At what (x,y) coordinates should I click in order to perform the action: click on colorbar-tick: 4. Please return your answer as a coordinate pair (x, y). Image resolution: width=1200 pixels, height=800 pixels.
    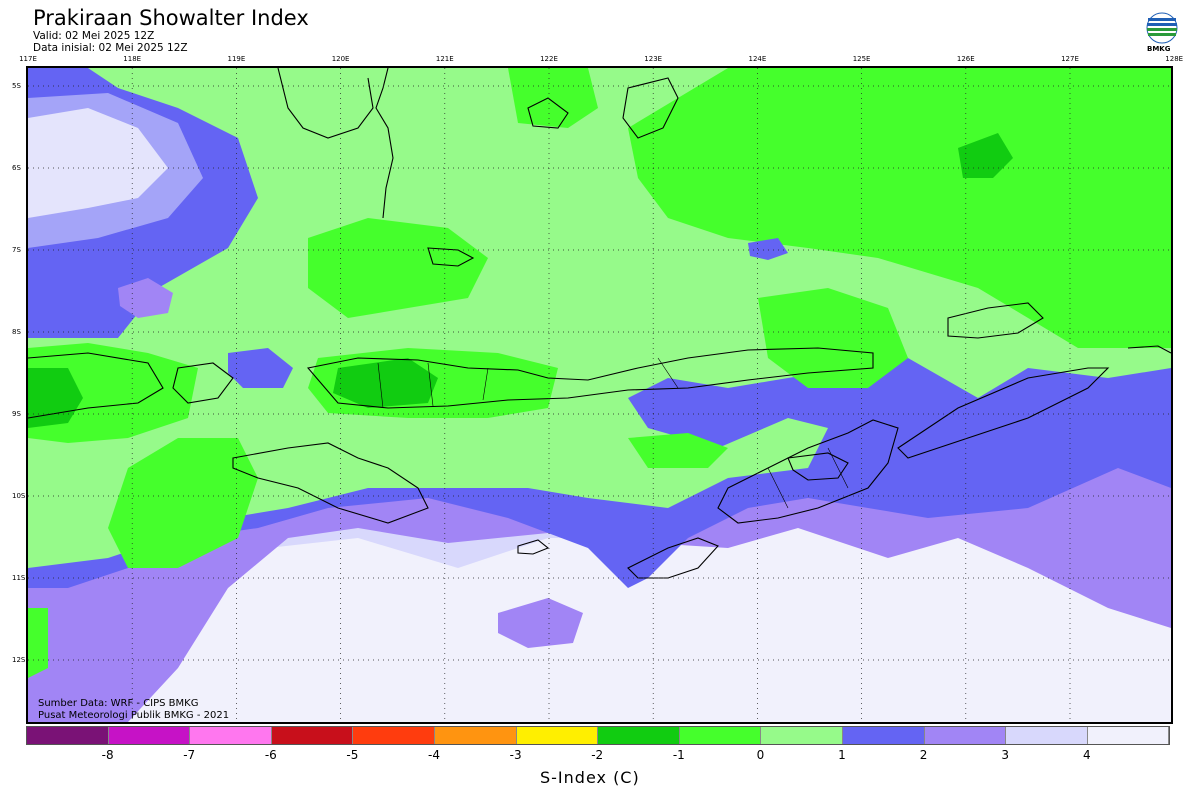
    Looking at the image, I should click on (1086, 755).